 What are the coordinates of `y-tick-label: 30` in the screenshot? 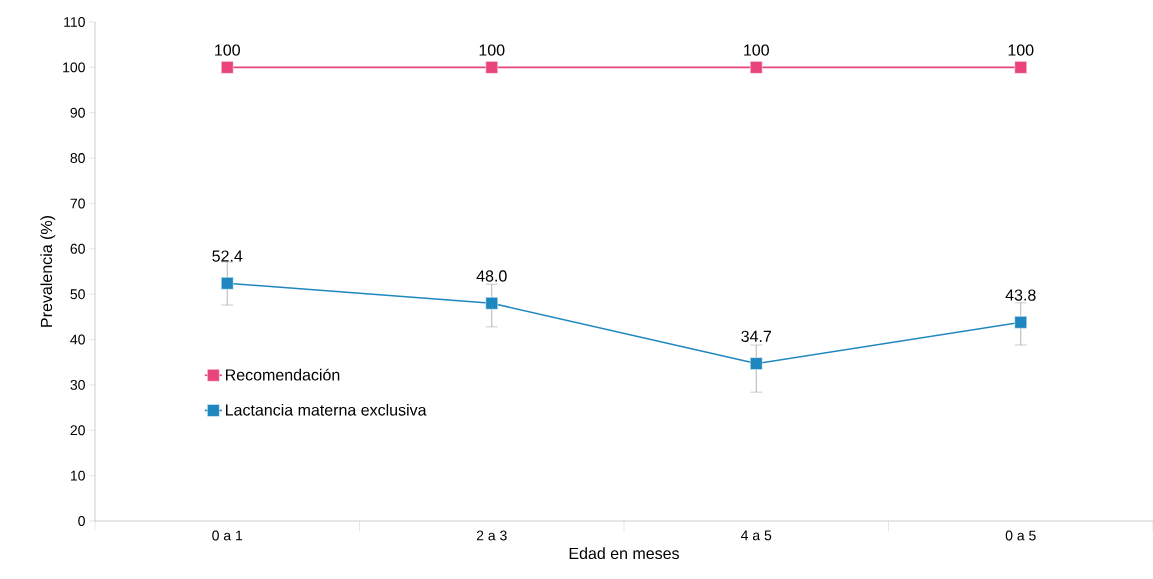 It's located at (77, 384).